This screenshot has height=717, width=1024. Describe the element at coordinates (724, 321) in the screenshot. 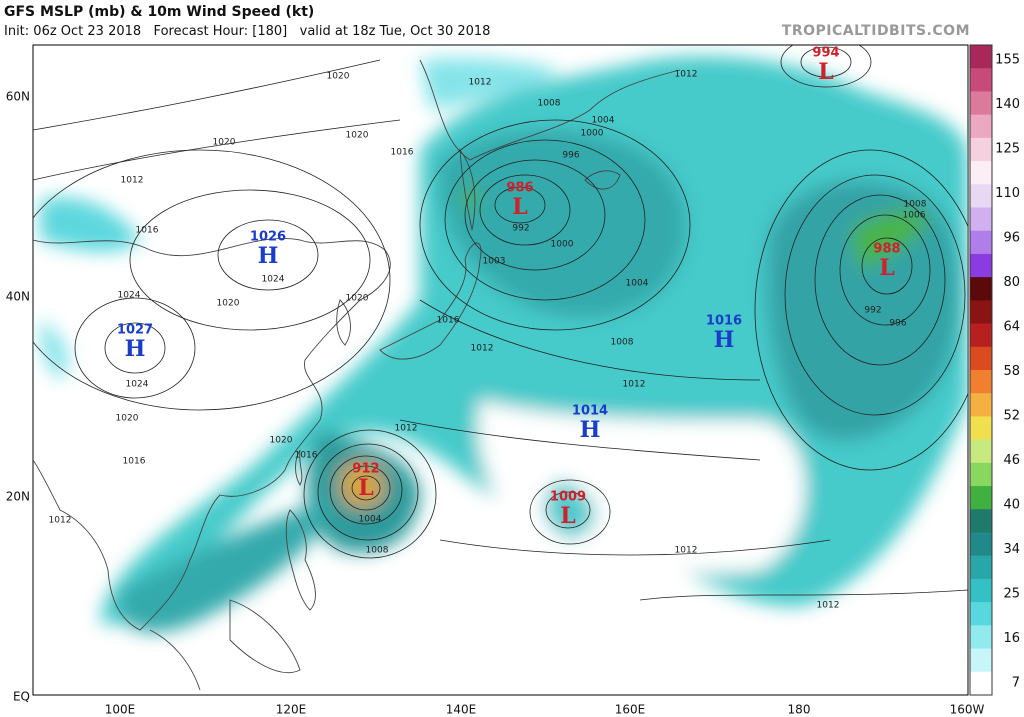

I see `system-pressure: 1016` at that location.